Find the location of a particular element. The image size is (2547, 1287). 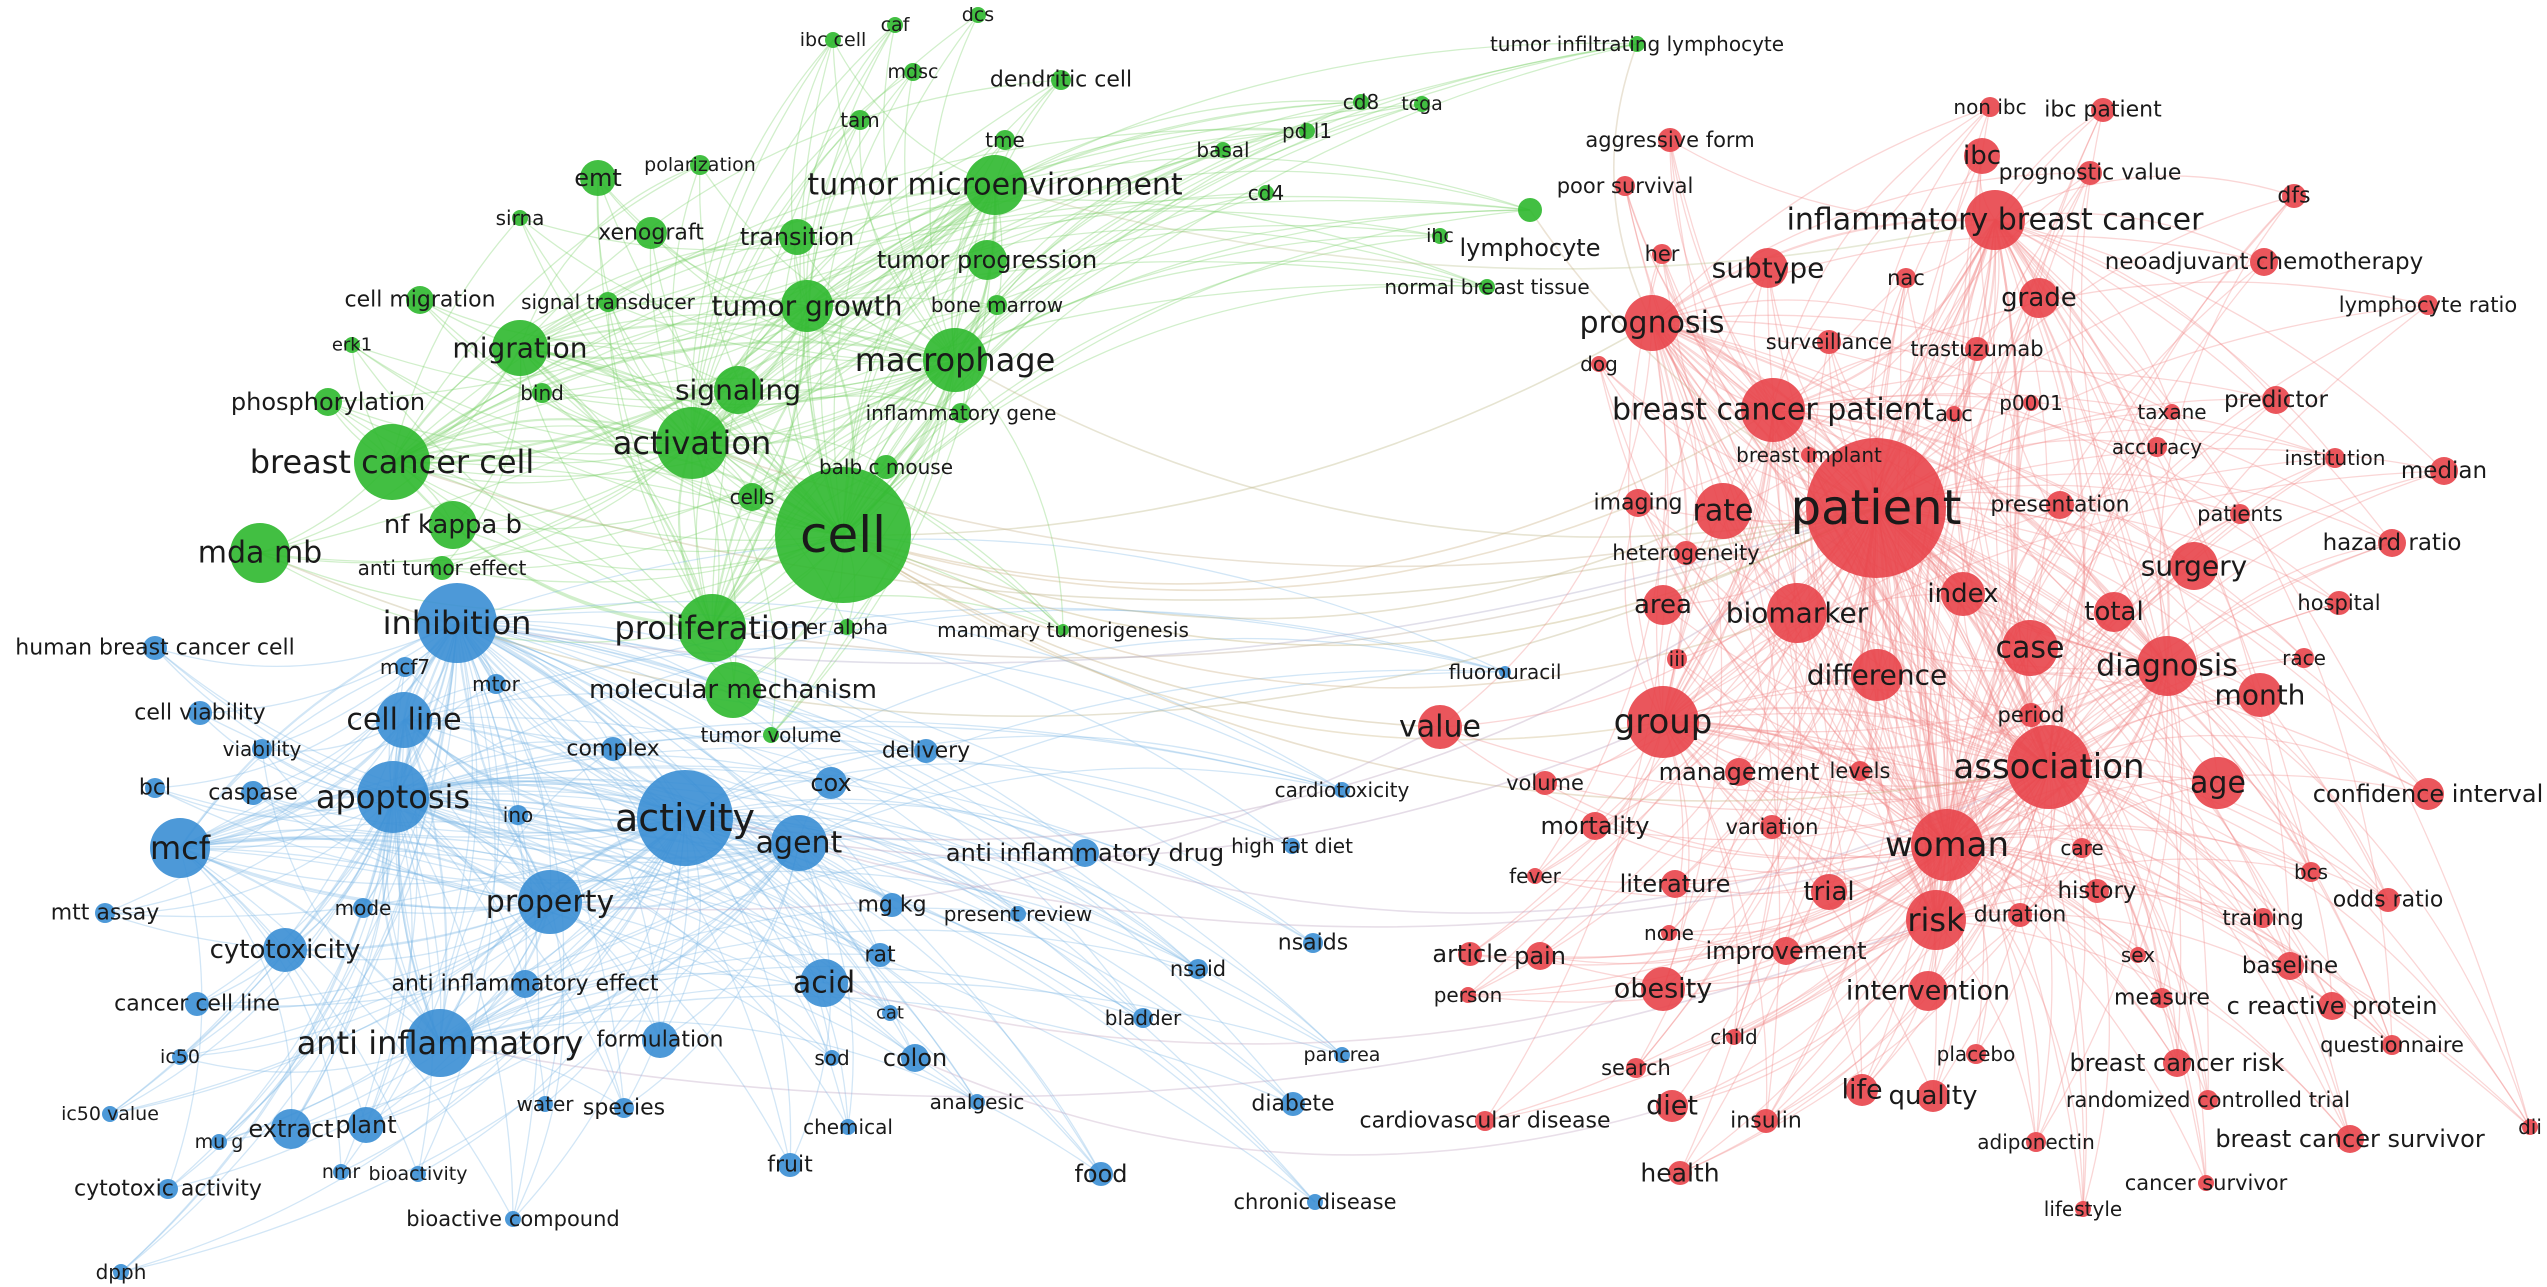

node-baseline is located at coordinates (2290, 966).